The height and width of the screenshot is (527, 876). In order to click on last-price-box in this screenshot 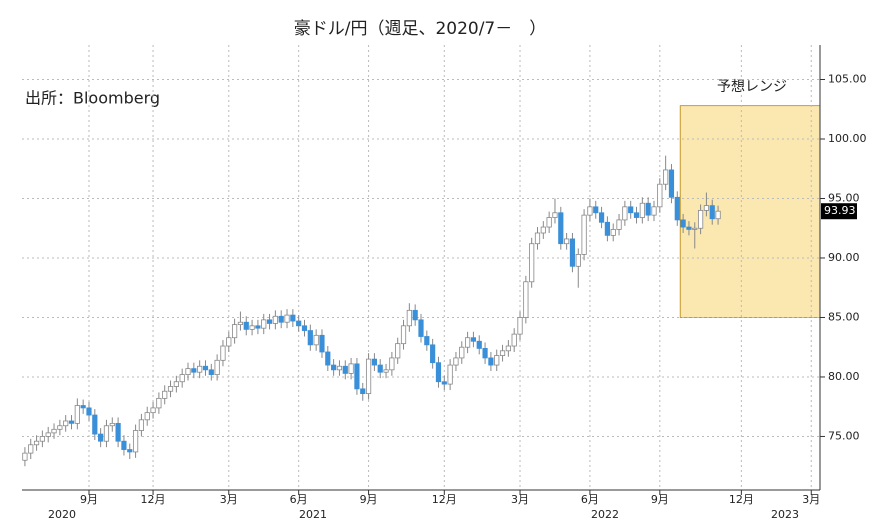, I will do `click(839, 211)`.